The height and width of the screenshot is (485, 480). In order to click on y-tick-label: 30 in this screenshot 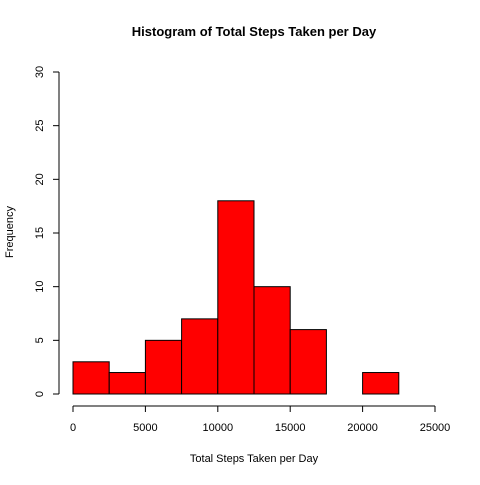, I will do `click(40, 72)`.